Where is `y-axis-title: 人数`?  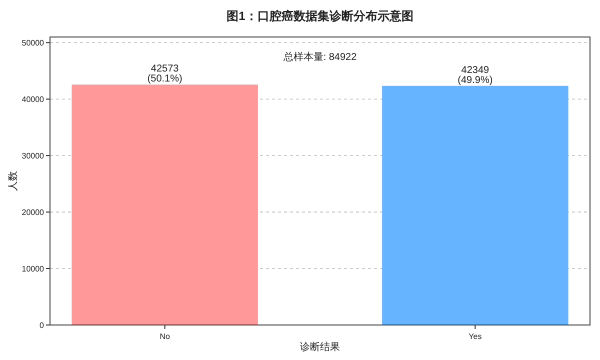 y-axis-title: 人数 is located at coordinates (13, 181).